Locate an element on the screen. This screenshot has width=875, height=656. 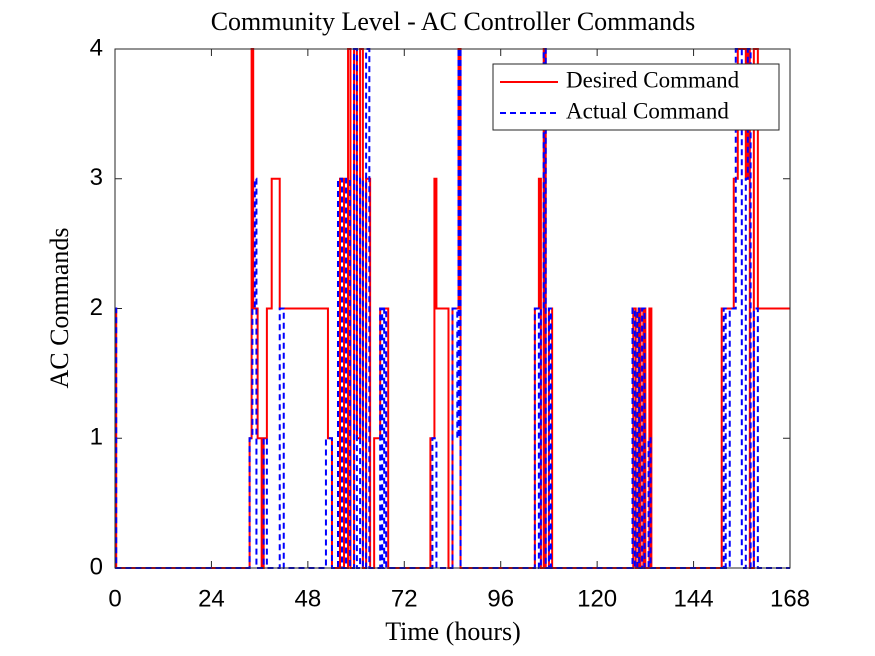
y-tick-label: 2 is located at coordinates (96, 307).